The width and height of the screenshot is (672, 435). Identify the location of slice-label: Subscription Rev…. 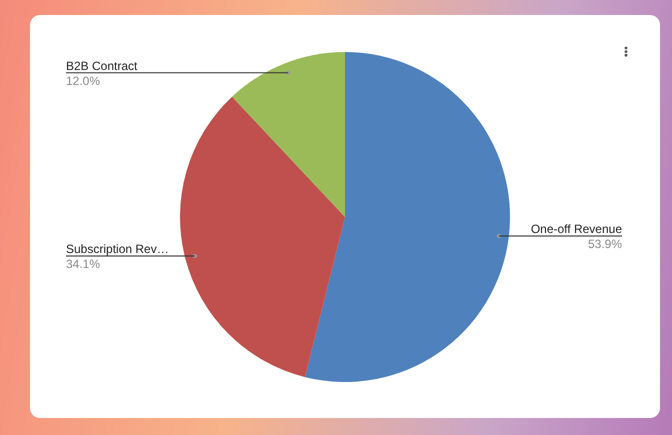
(117, 249).